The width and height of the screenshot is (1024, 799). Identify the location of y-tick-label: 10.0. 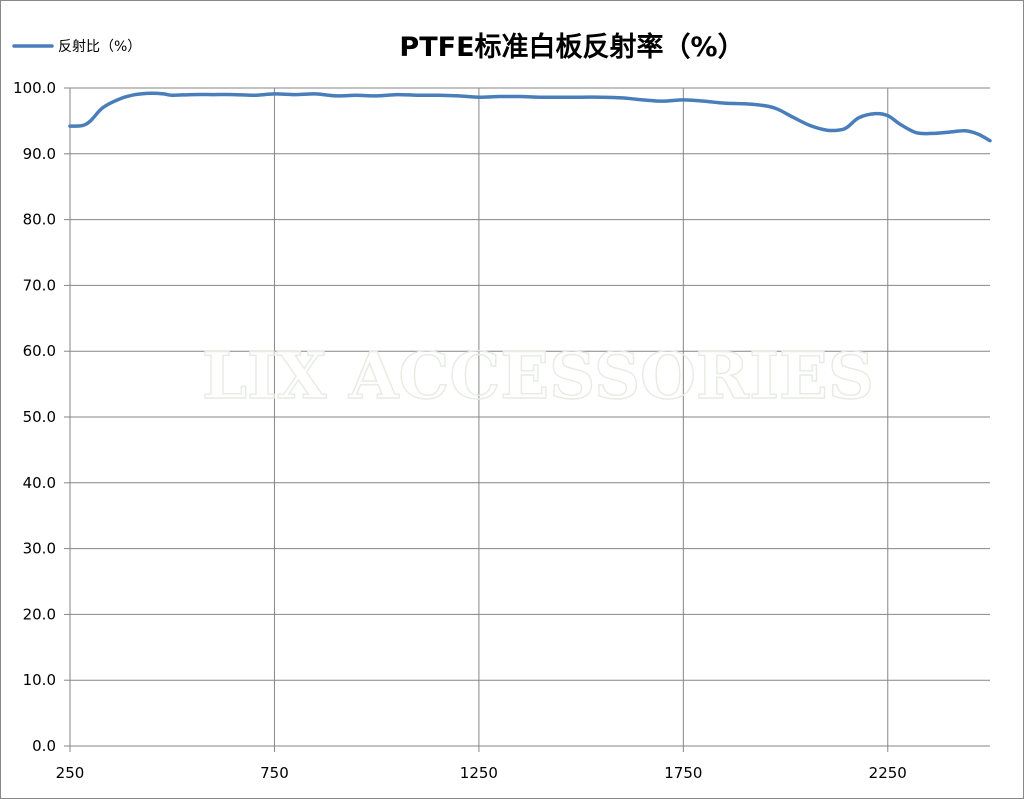
(39, 680).